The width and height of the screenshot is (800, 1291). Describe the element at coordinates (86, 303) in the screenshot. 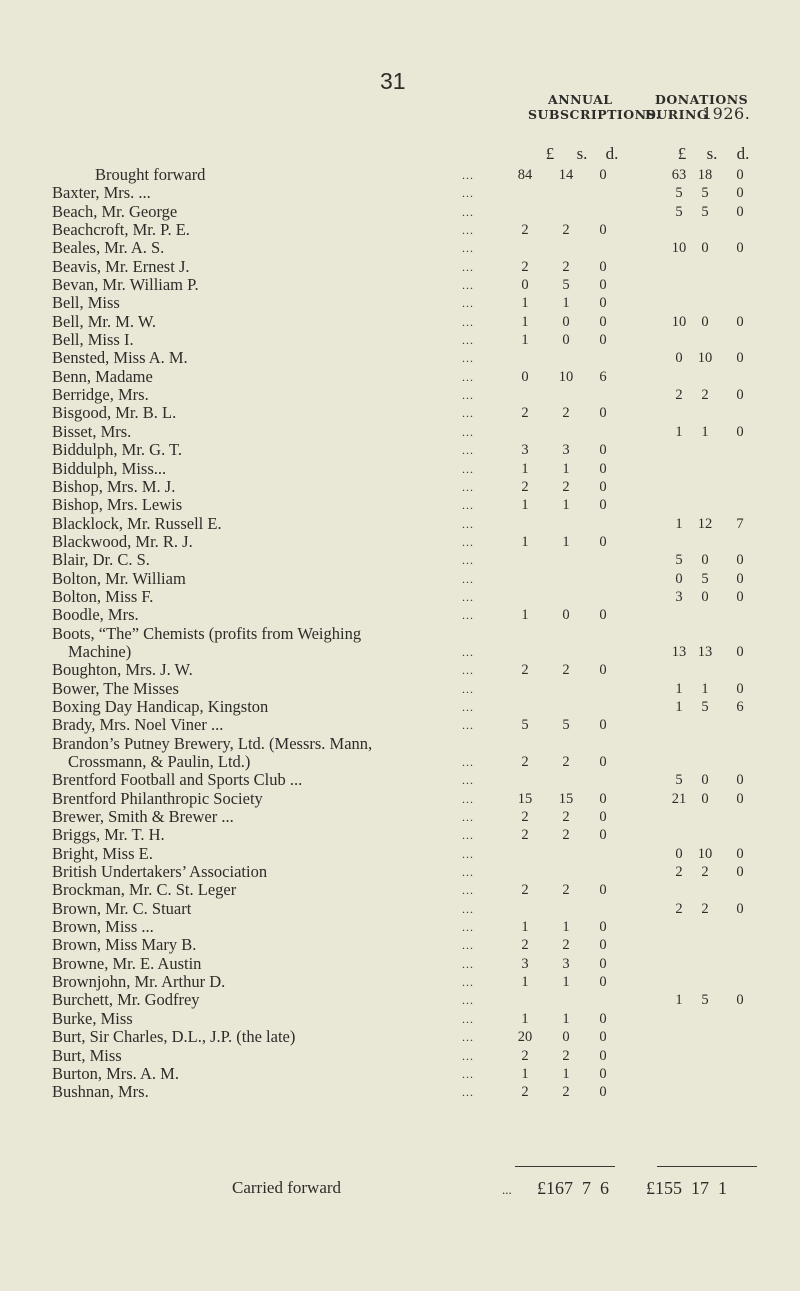

I see `subscriber-name: Bell, Miss` at that location.